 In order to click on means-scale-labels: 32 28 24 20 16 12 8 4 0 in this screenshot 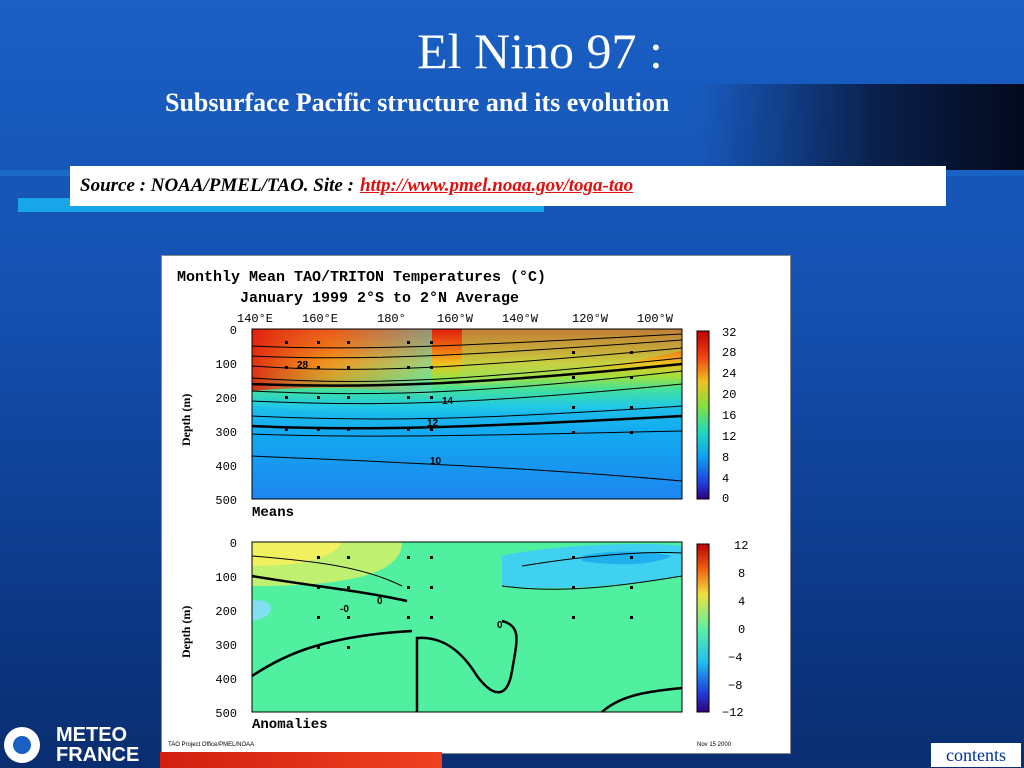, I will do `click(729, 416)`.